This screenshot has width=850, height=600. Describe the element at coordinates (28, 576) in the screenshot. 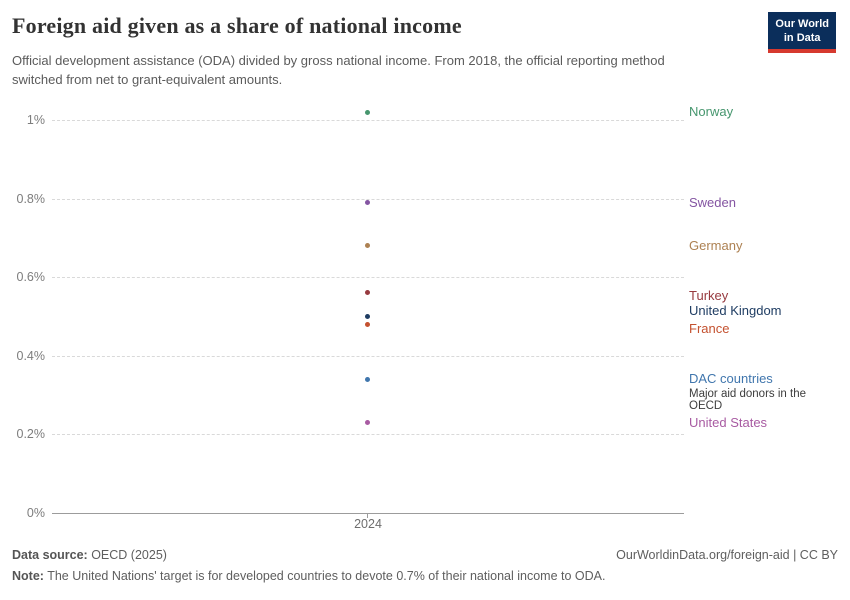

I see `note-label: Note:` at that location.